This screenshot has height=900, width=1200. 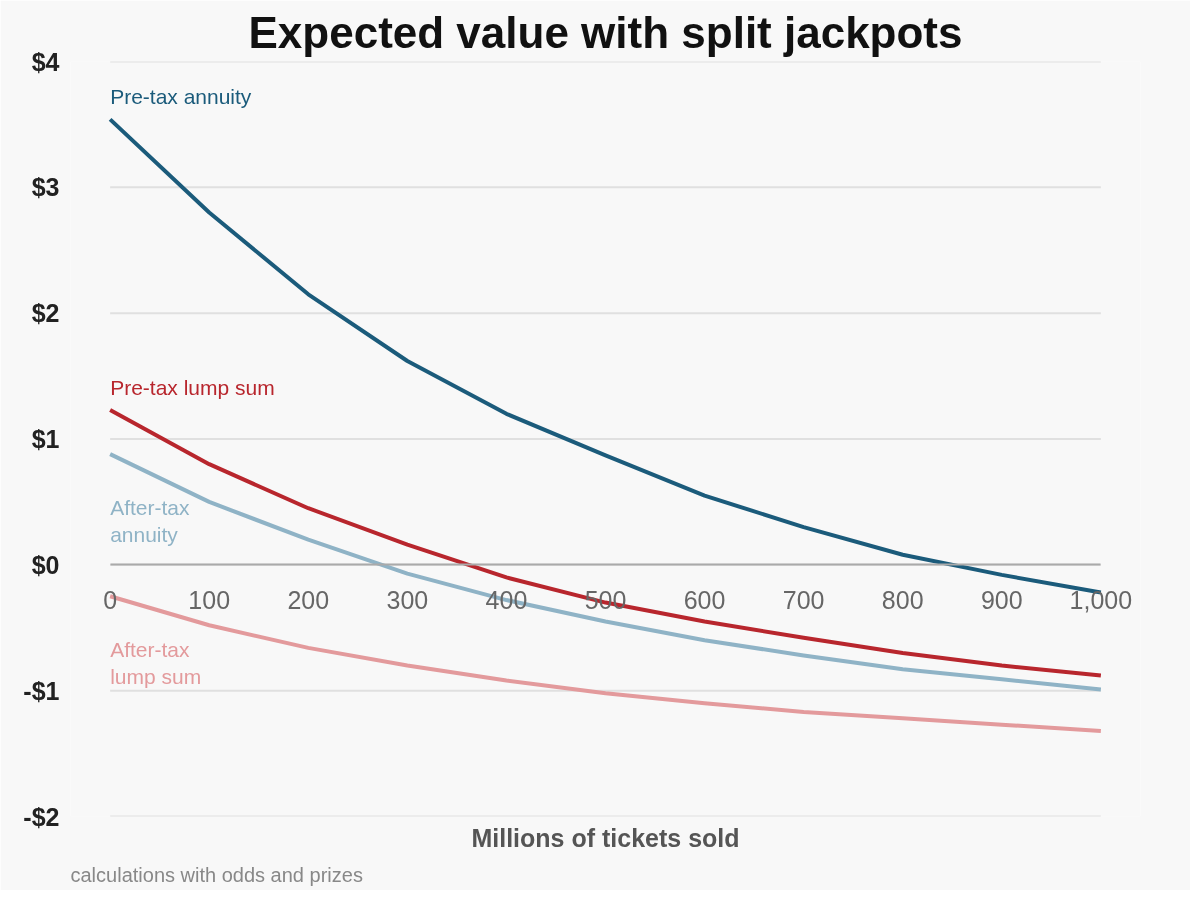 What do you see at coordinates (605, 837) in the screenshot?
I see `x-axis-title: Millions of tickets sold` at bounding box center [605, 837].